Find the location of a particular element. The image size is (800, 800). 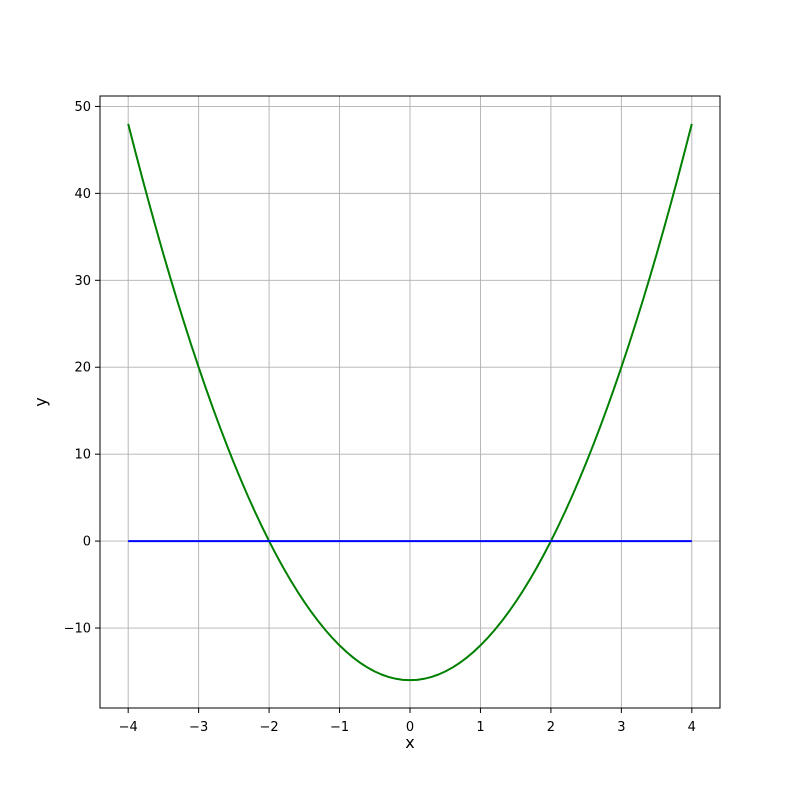

y-tick-label: 50 is located at coordinates (82, 107).